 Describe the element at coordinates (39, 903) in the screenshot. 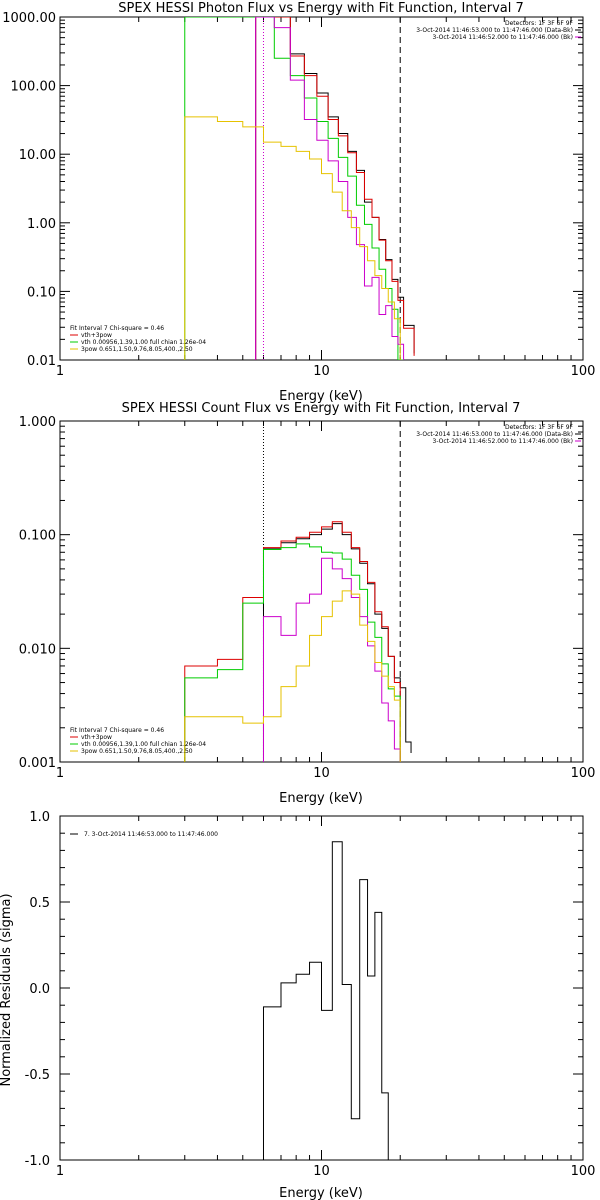

I see `y-tick-label: 0.5` at that location.